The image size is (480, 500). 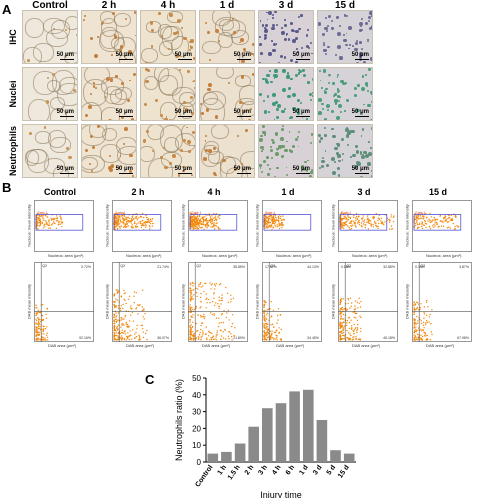 I want to click on quadrant-percent: 36.97%, so click(x=163, y=338).